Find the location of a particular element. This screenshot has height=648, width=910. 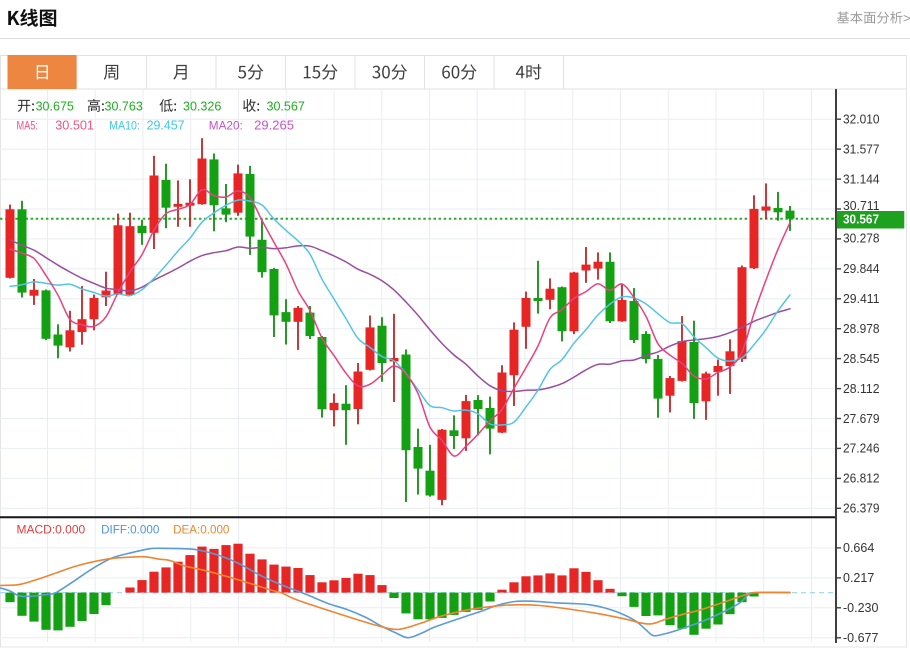

svg-text: 0.217 is located at coordinates (858, 578).